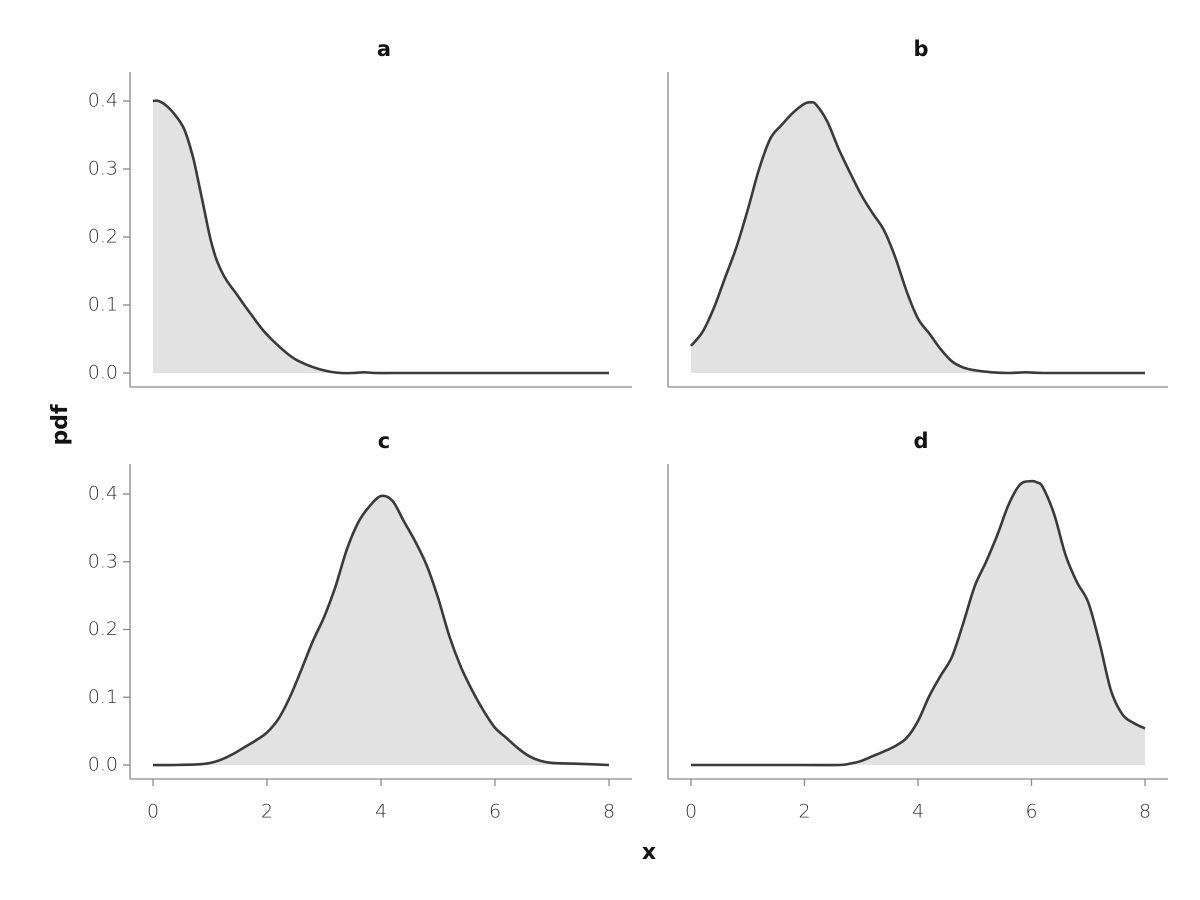  I want to click on panel-title-d: d, so click(920, 441).